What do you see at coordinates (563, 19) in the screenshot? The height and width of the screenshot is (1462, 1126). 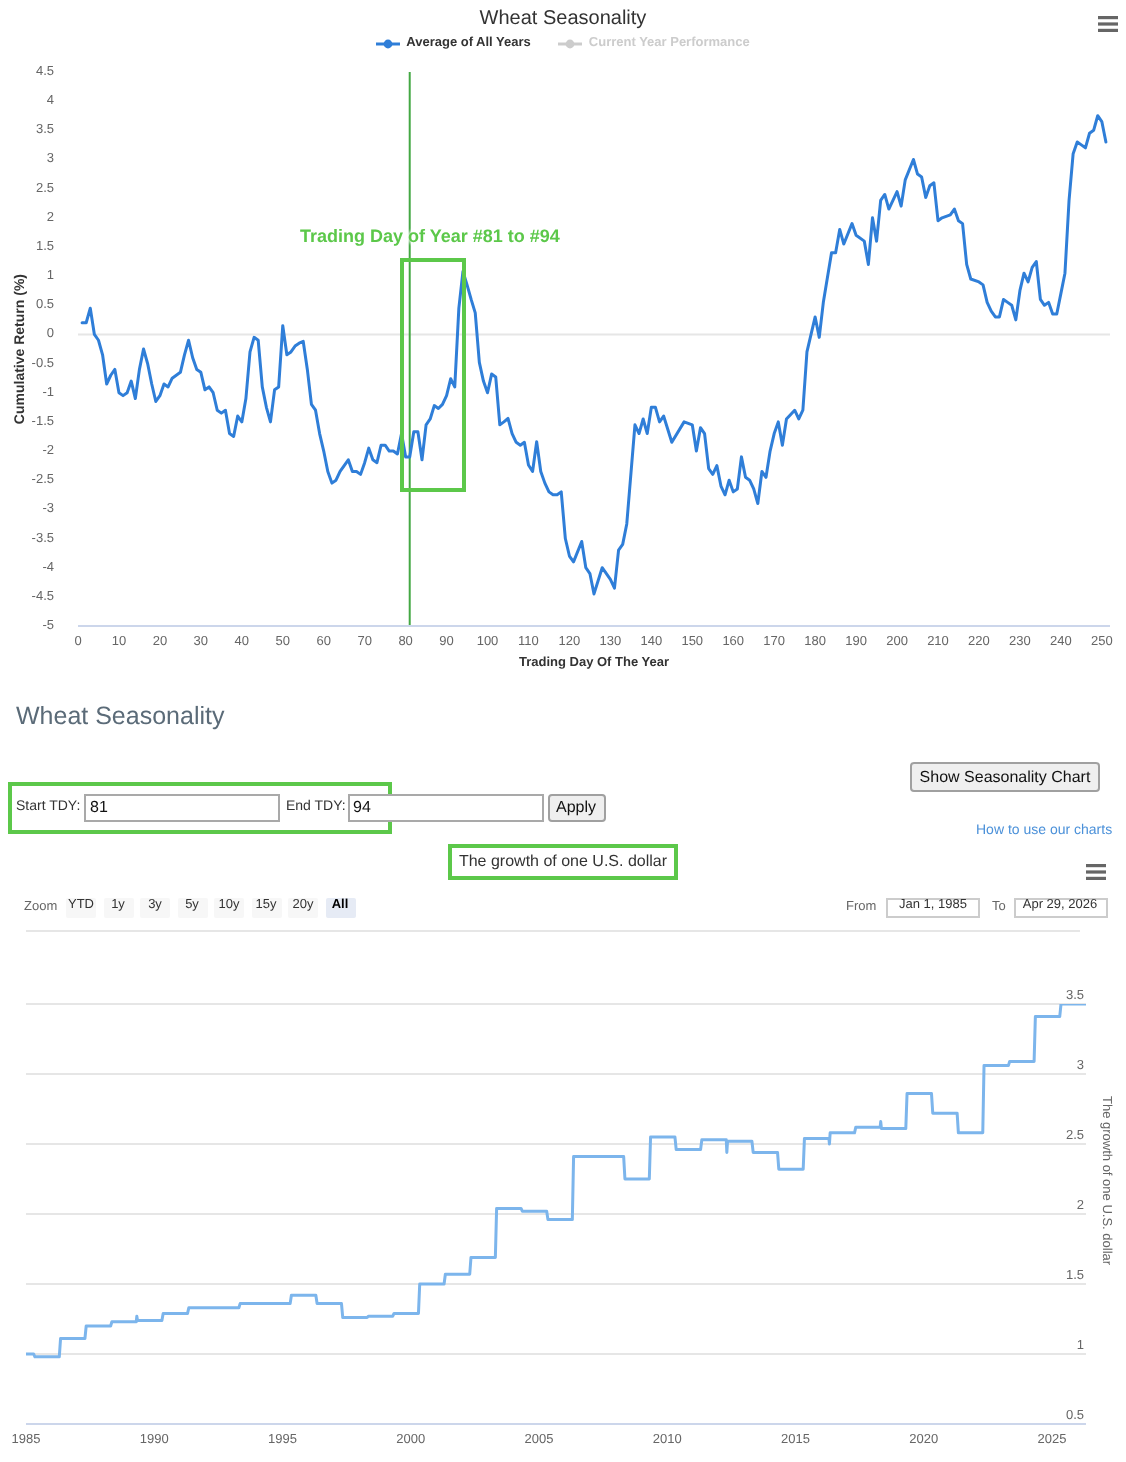 I see `chart-title: Wheat Seasonality` at bounding box center [563, 19].